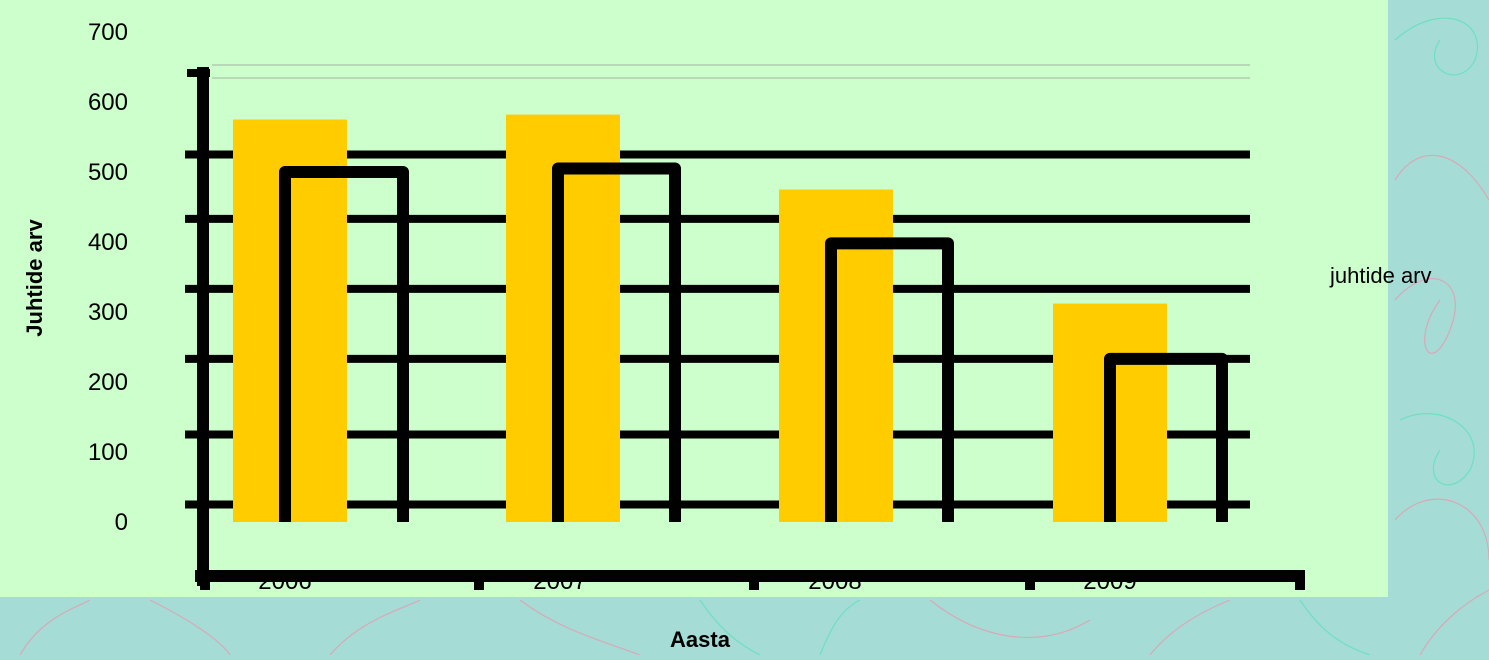  I want to click on y-tick-label-700: 700, so click(108, 32).